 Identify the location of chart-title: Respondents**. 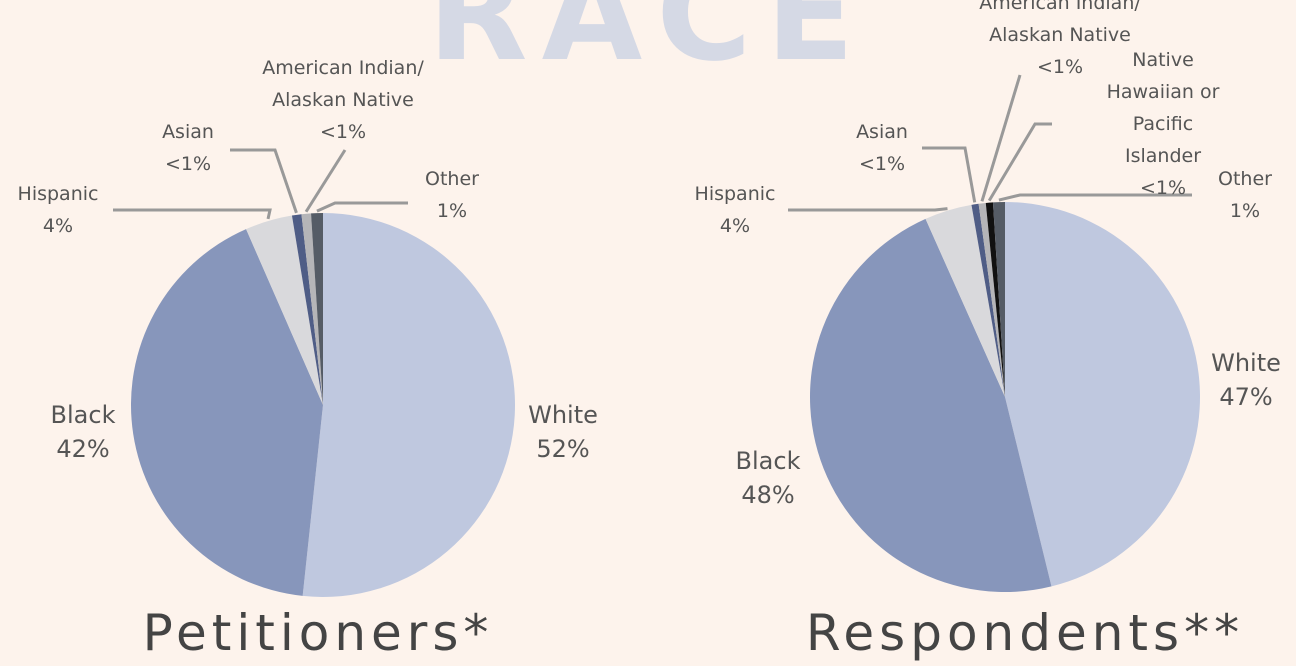
(1025, 633).